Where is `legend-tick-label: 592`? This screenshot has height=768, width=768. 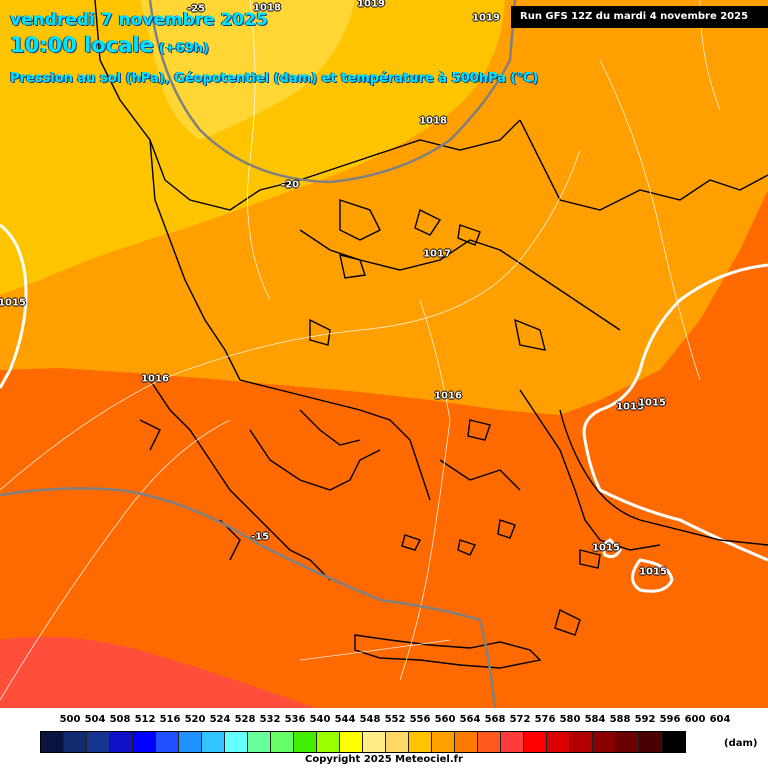 legend-tick-label: 592 is located at coordinates (645, 719).